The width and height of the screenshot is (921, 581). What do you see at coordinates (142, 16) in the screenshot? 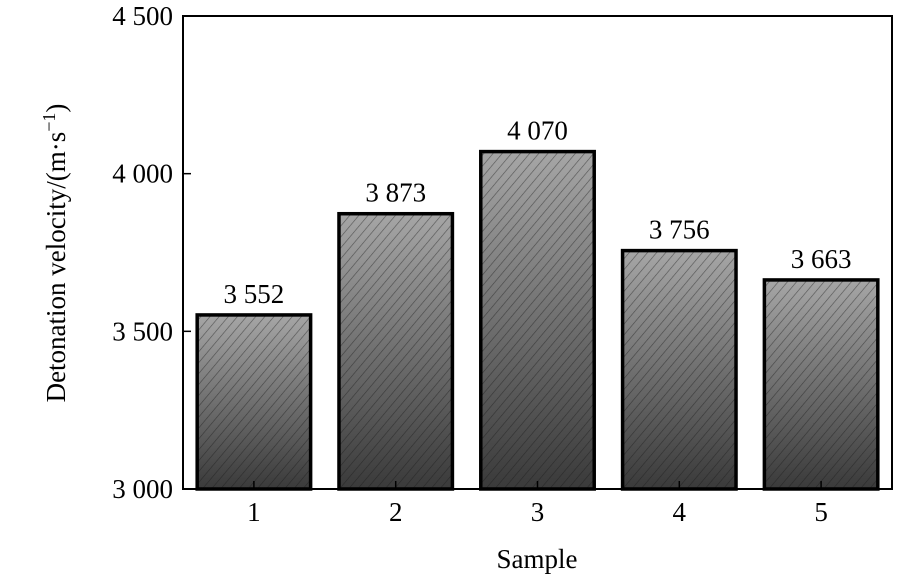
I see `y-tick-label: 4 500` at bounding box center [142, 16].